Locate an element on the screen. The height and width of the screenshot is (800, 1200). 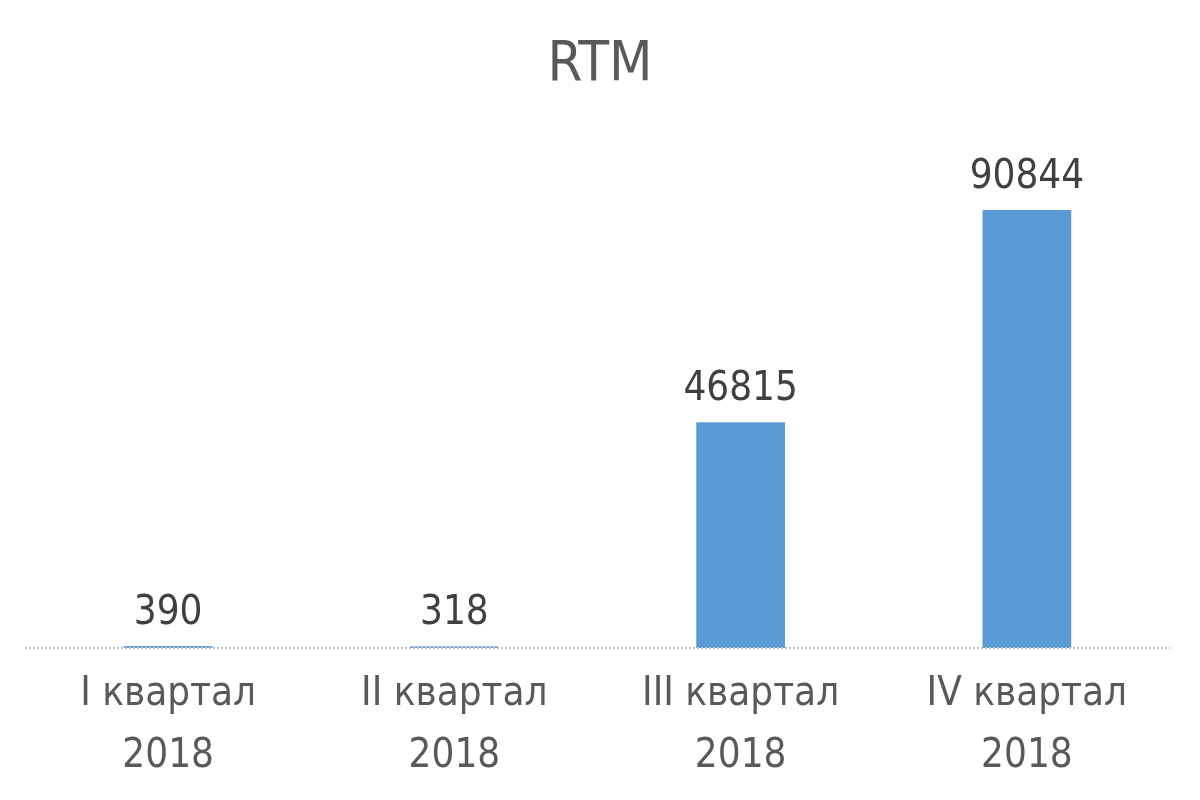
data-label: 90844 is located at coordinates (1027, 174).